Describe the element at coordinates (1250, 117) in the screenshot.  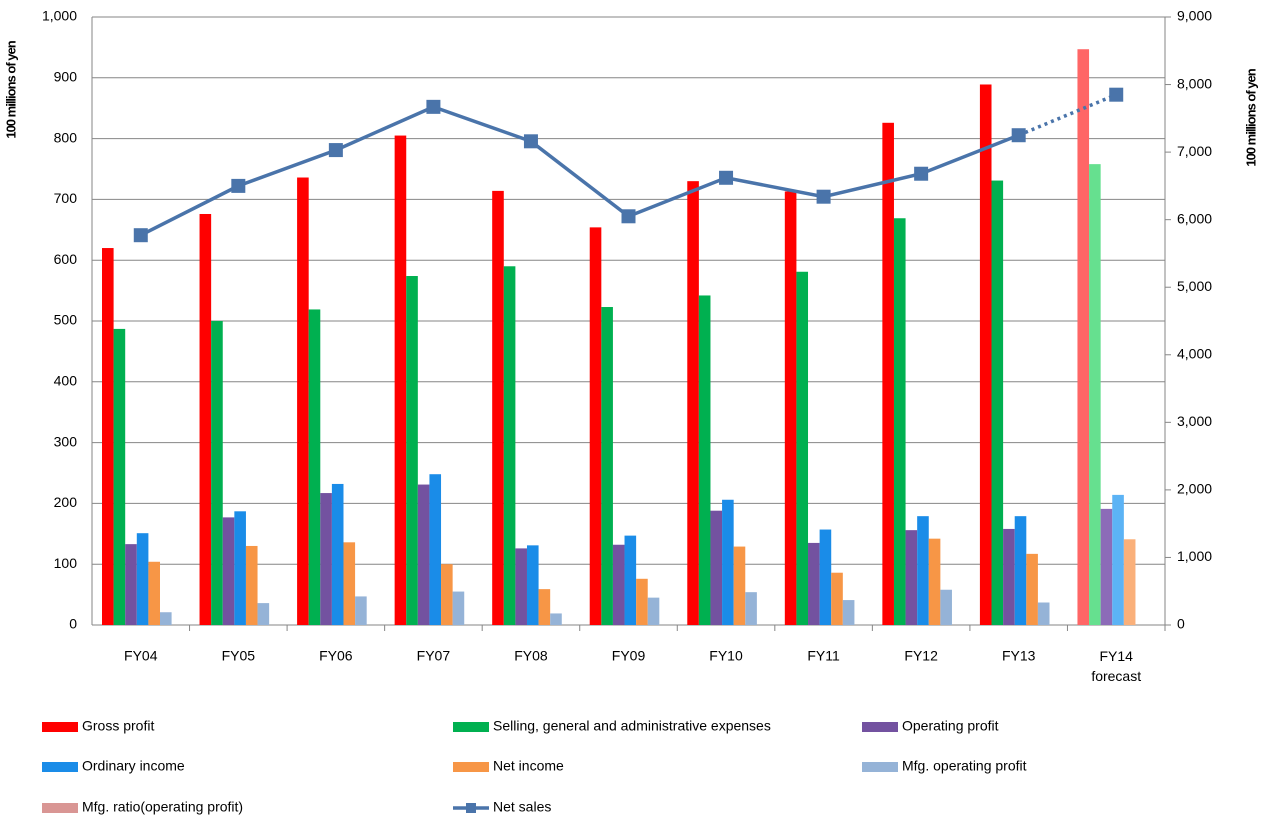
I see `y2-axis-title: 100 millions of yen` at that location.